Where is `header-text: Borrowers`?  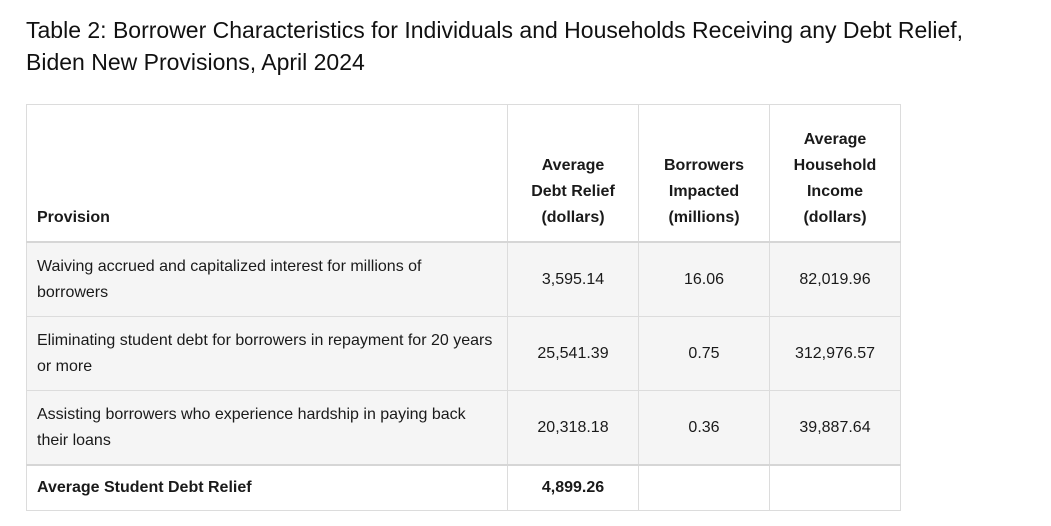 header-text: Borrowers is located at coordinates (704, 165).